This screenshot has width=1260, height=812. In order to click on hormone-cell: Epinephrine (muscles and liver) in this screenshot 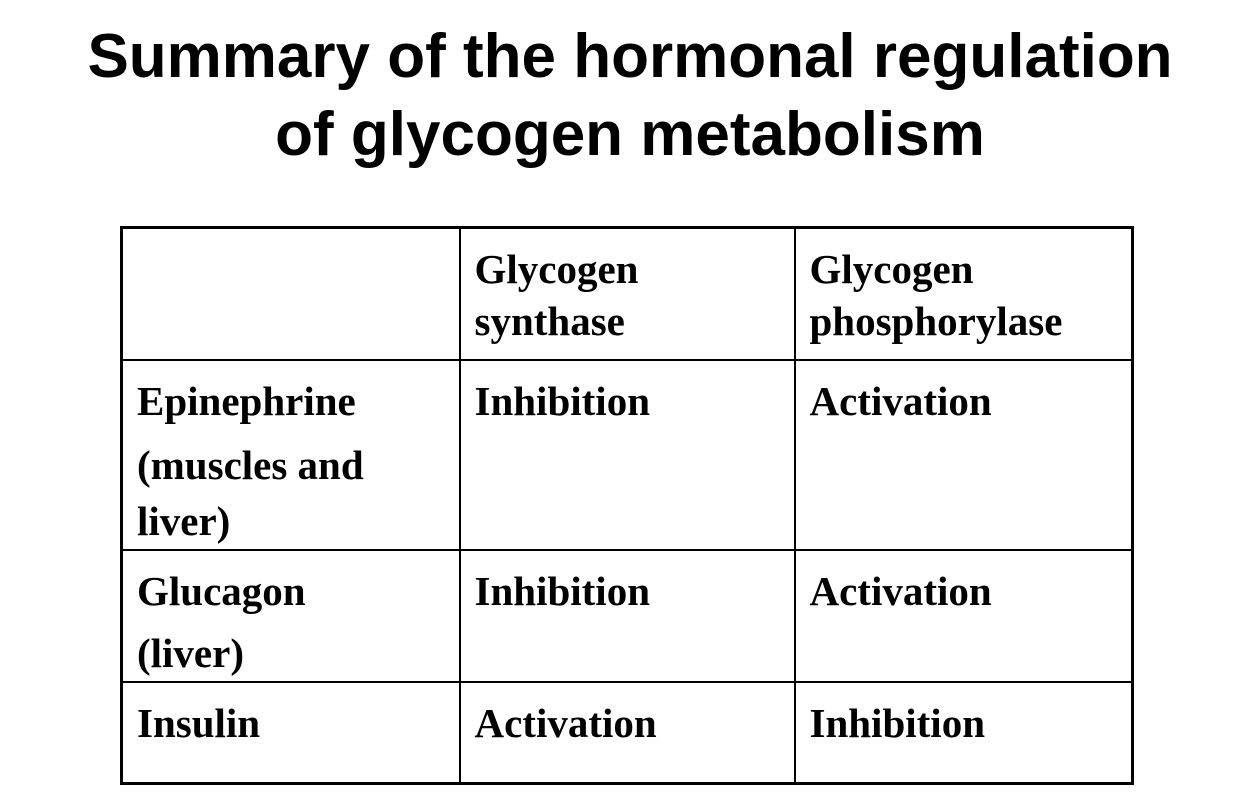, I will do `click(290, 454)`.